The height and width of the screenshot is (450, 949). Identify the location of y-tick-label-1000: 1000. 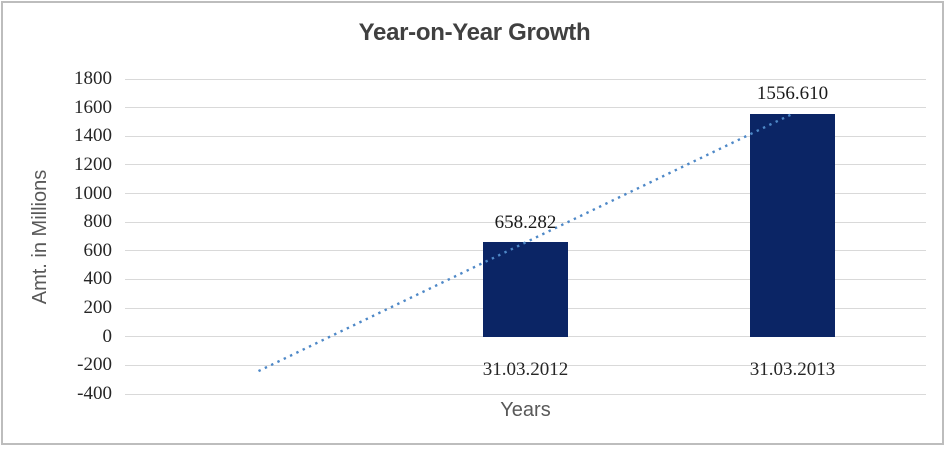
(93, 193).